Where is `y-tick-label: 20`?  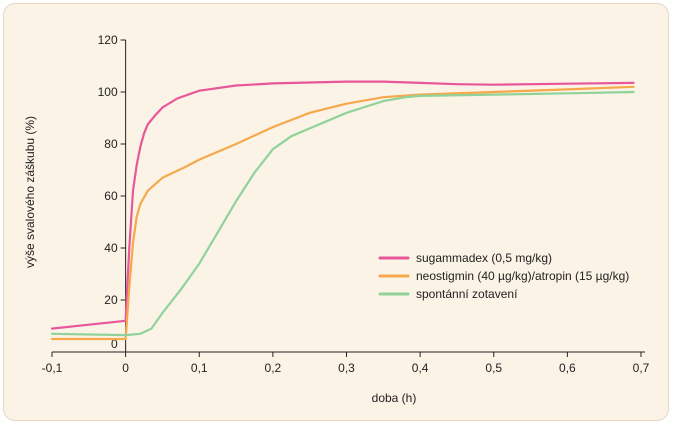 y-tick-label: 20 is located at coordinates (111, 300).